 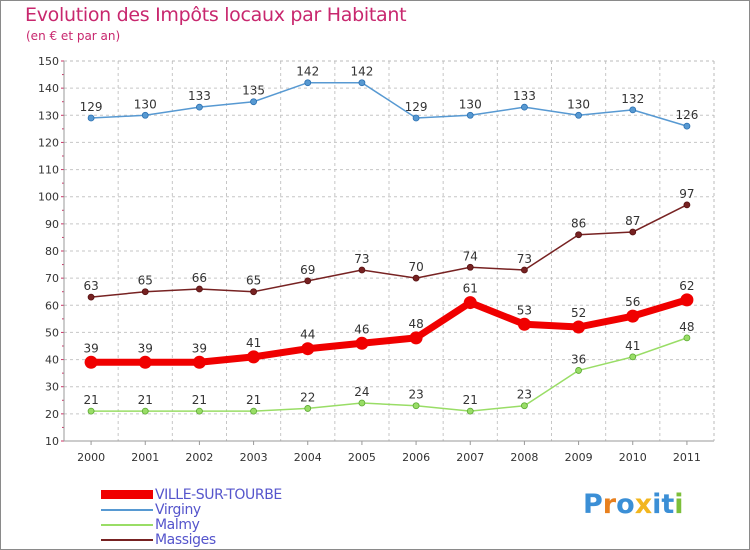 What do you see at coordinates (470, 289) in the screenshot?
I see `data-label: 61` at bounding box center [470, 289].